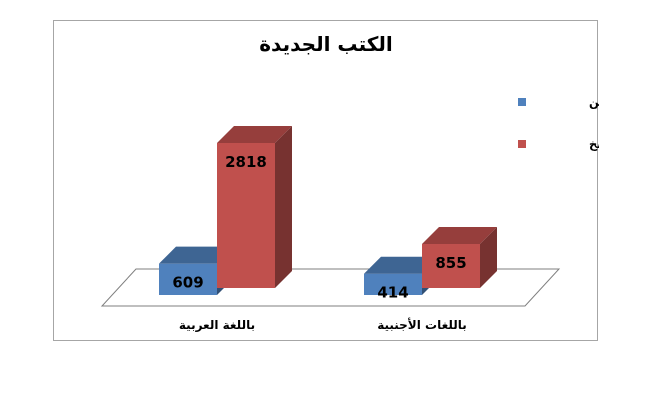  I want to click on chart-title: الكتب الجديدة, so click(326, 44).